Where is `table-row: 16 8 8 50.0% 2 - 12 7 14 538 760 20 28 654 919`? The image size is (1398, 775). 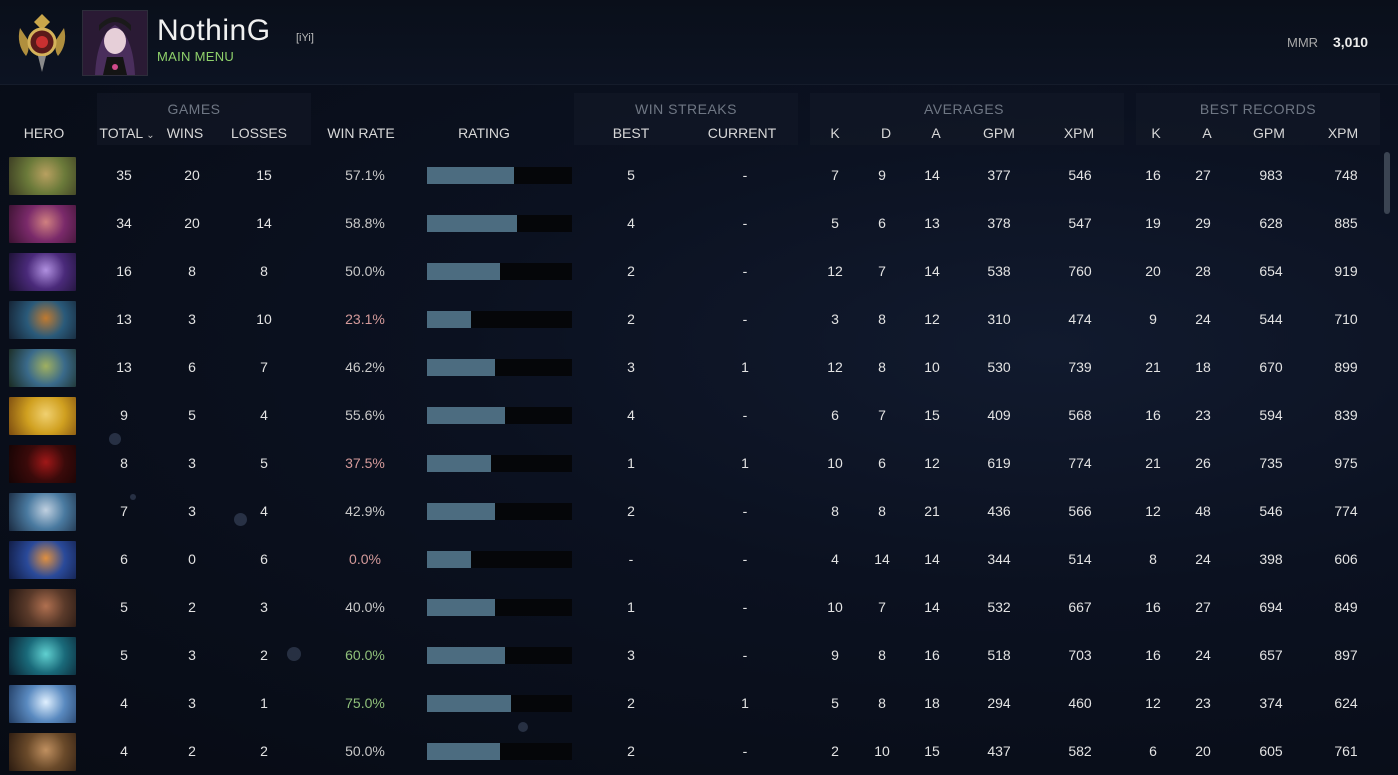
table-row: 16 8 8 50.0% 2 - 12 7 14 538 760 20 28 654 919 is located at coordinates (690, 271).